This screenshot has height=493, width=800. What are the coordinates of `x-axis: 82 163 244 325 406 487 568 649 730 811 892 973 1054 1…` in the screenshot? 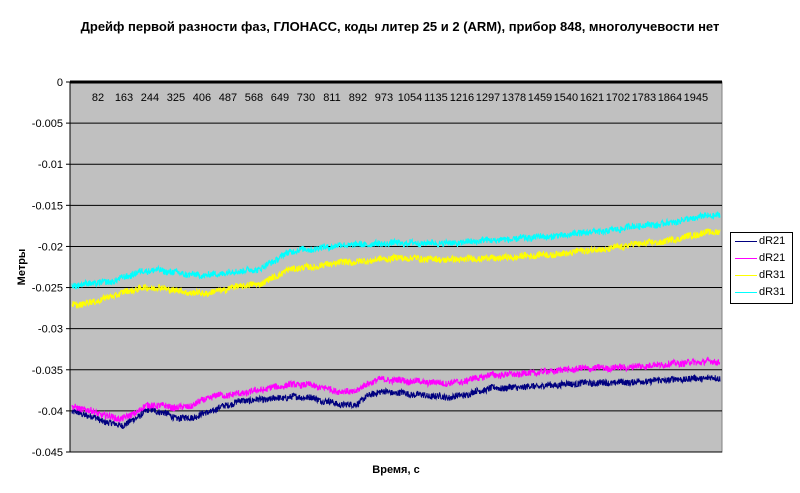 It's located at (400, 98).